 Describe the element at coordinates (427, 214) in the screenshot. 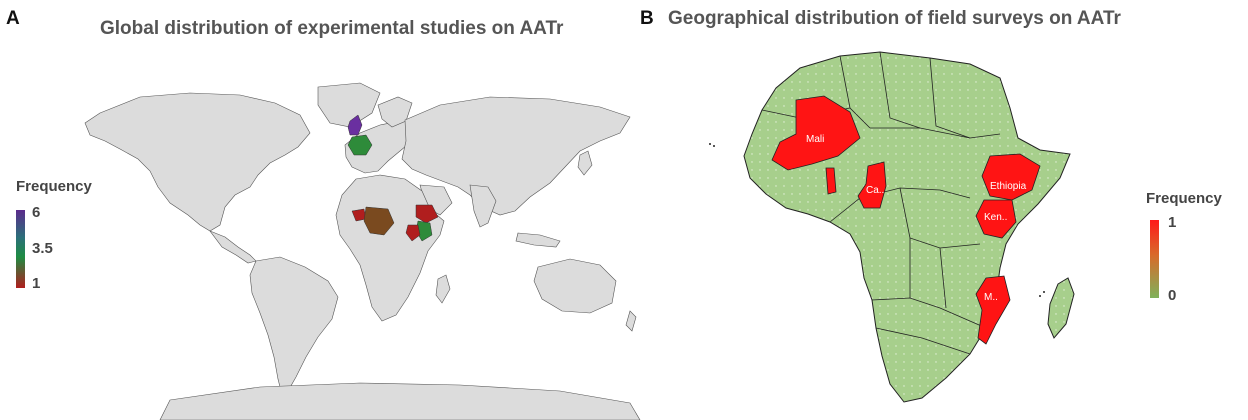

I see `ethiopia-region` at that location.